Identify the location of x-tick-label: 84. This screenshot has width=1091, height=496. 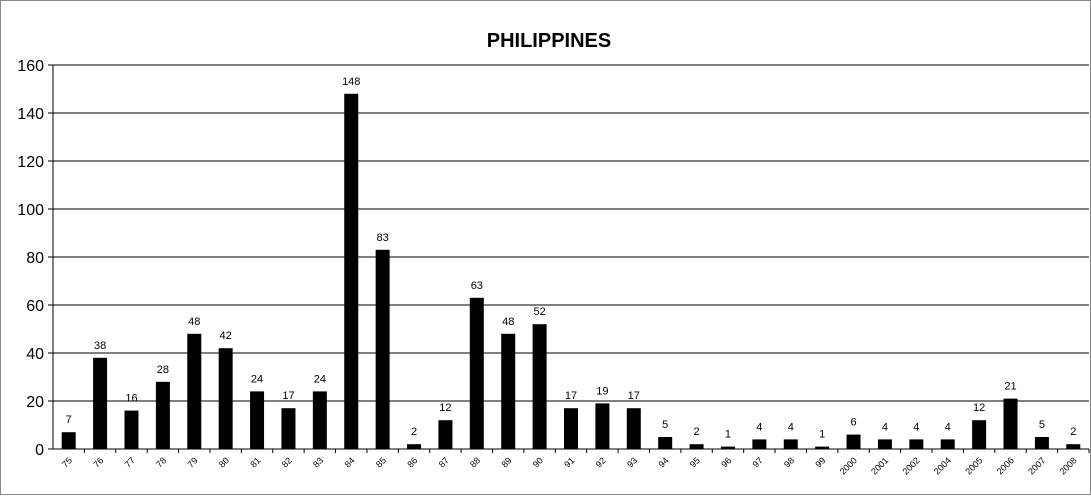
(350, 462).